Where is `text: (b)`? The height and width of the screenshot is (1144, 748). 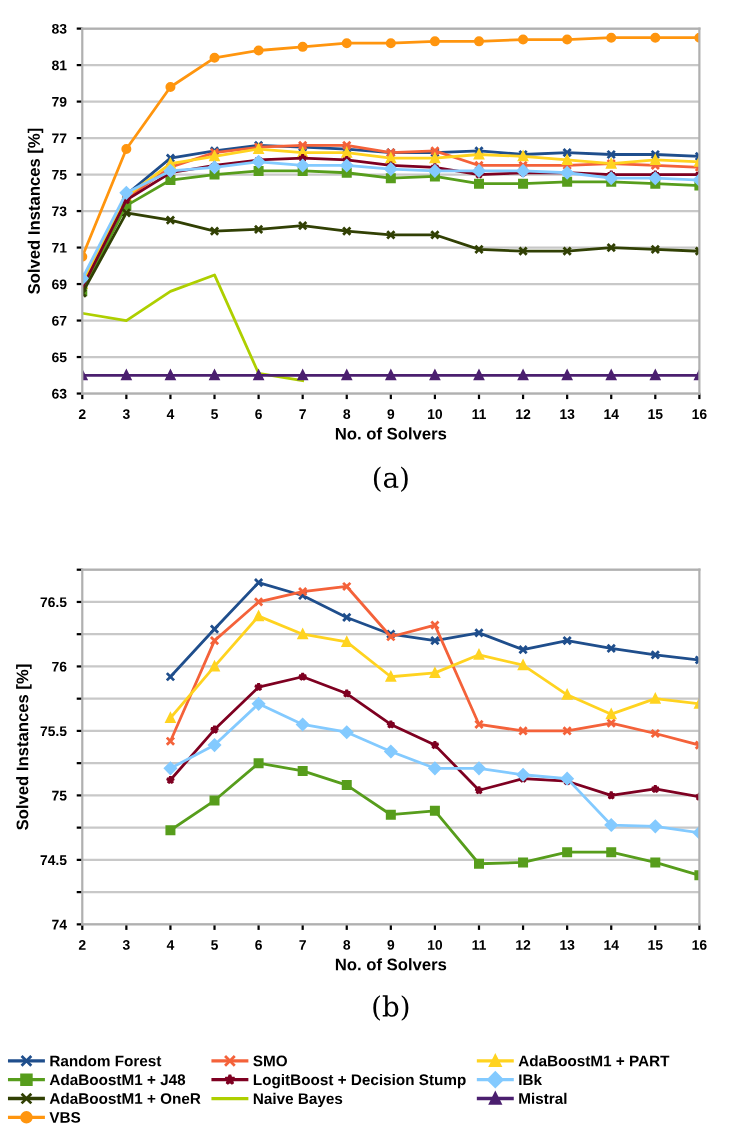
text: (b) is located at coordinates (391, 1008).